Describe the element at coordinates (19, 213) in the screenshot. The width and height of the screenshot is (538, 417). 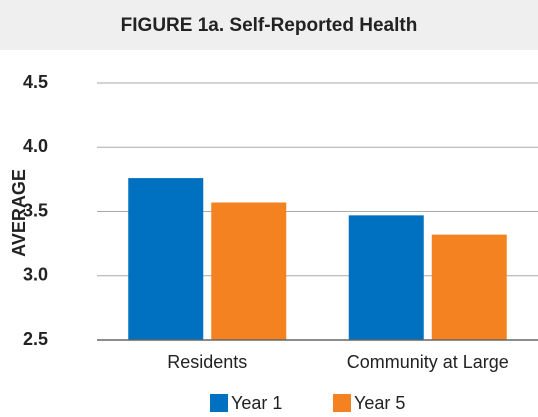
I see `y-axis-label: AVERAGE` at that location.